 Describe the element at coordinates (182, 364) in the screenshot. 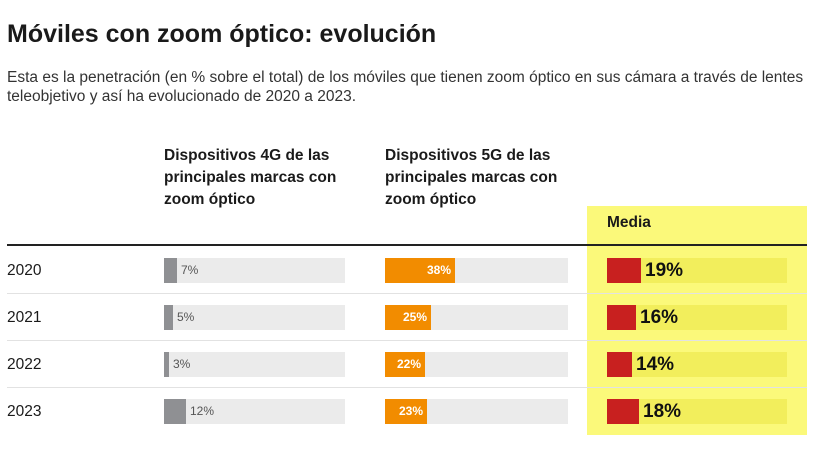

I see `data-label-4g: 3%` at that location.